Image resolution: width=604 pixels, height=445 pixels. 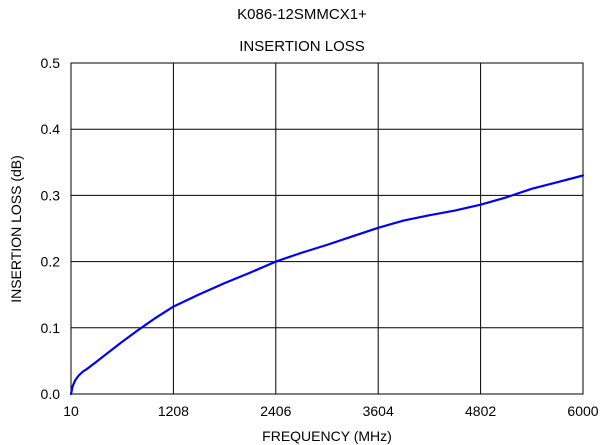 What do you see at coordinates (51, 195) in the screenshot?
I see `y-tick-label: 0.3` at bounding box center [51, 195].